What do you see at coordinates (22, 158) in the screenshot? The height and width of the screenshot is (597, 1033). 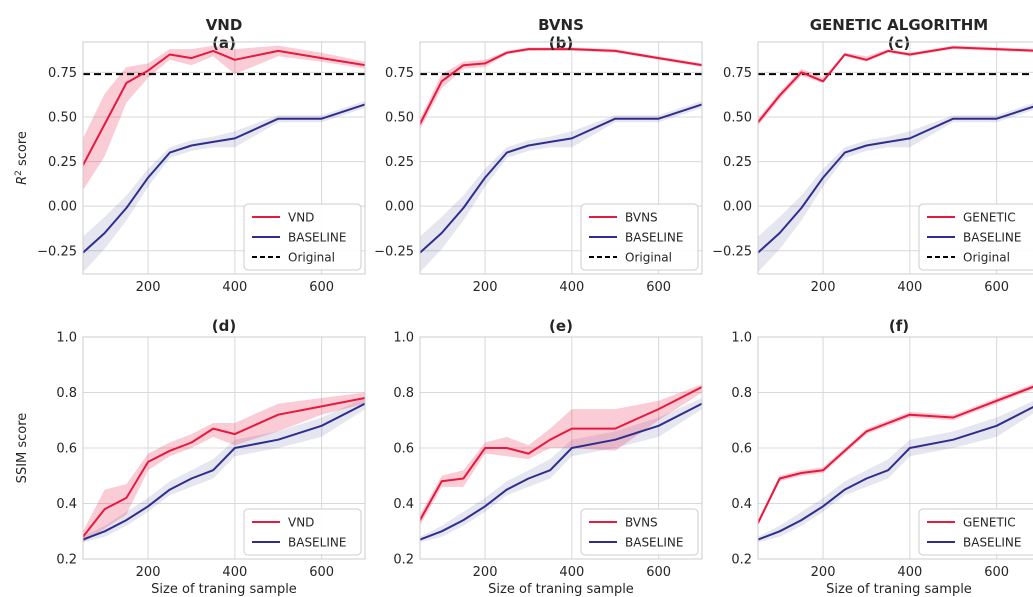 I see `y-axis-label: R2 score` at bounding box center [22, 158].